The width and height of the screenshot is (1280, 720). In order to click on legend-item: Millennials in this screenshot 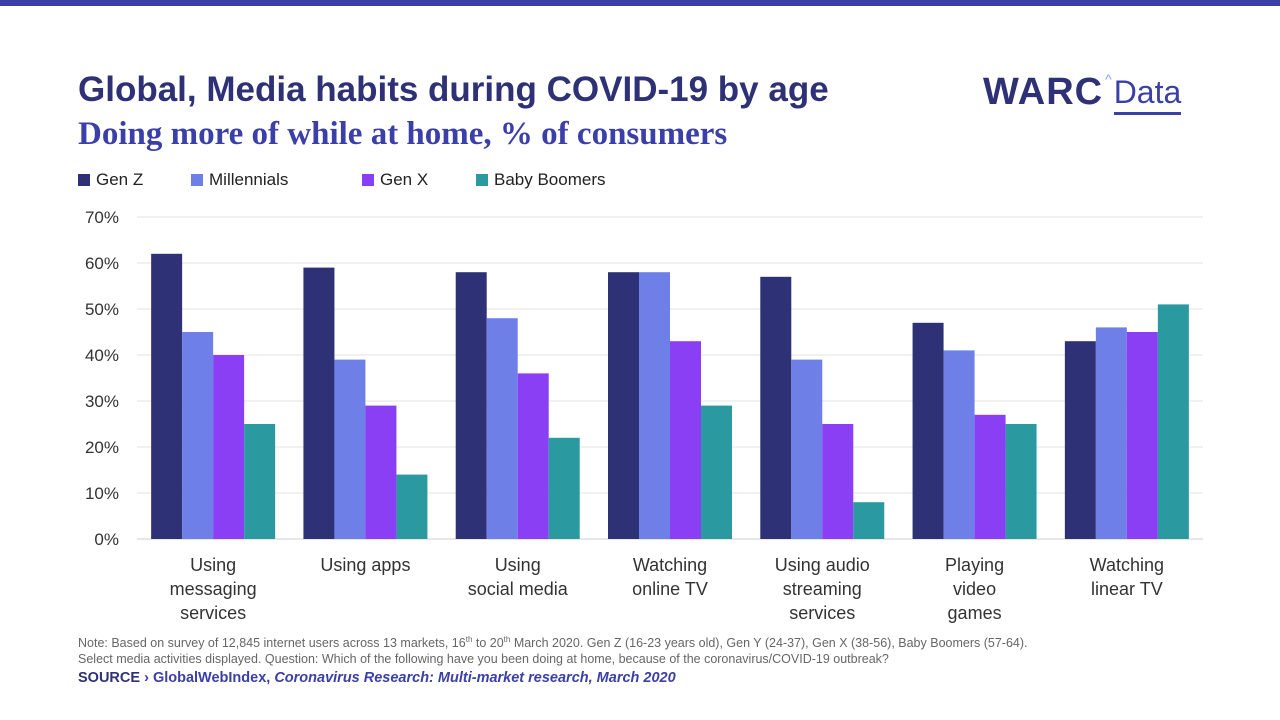, I will do `click(276, 180)`.